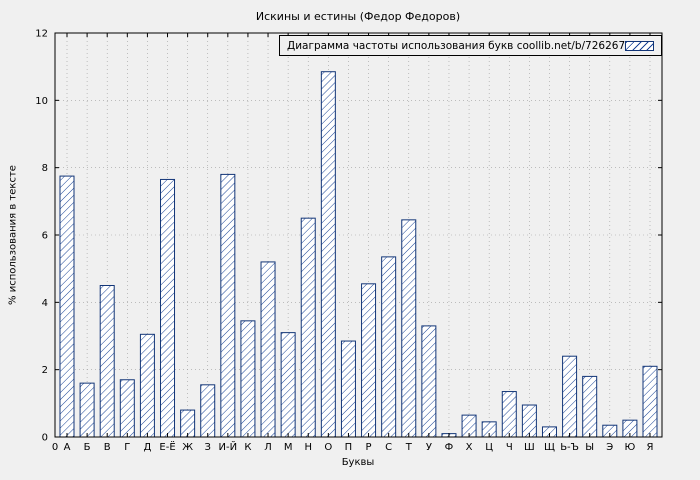 This screenshot has height=480, width=700. Describe the element at coordinates (549, 447) in the screenshot. I see `x-tick-label: Щ` at that location.